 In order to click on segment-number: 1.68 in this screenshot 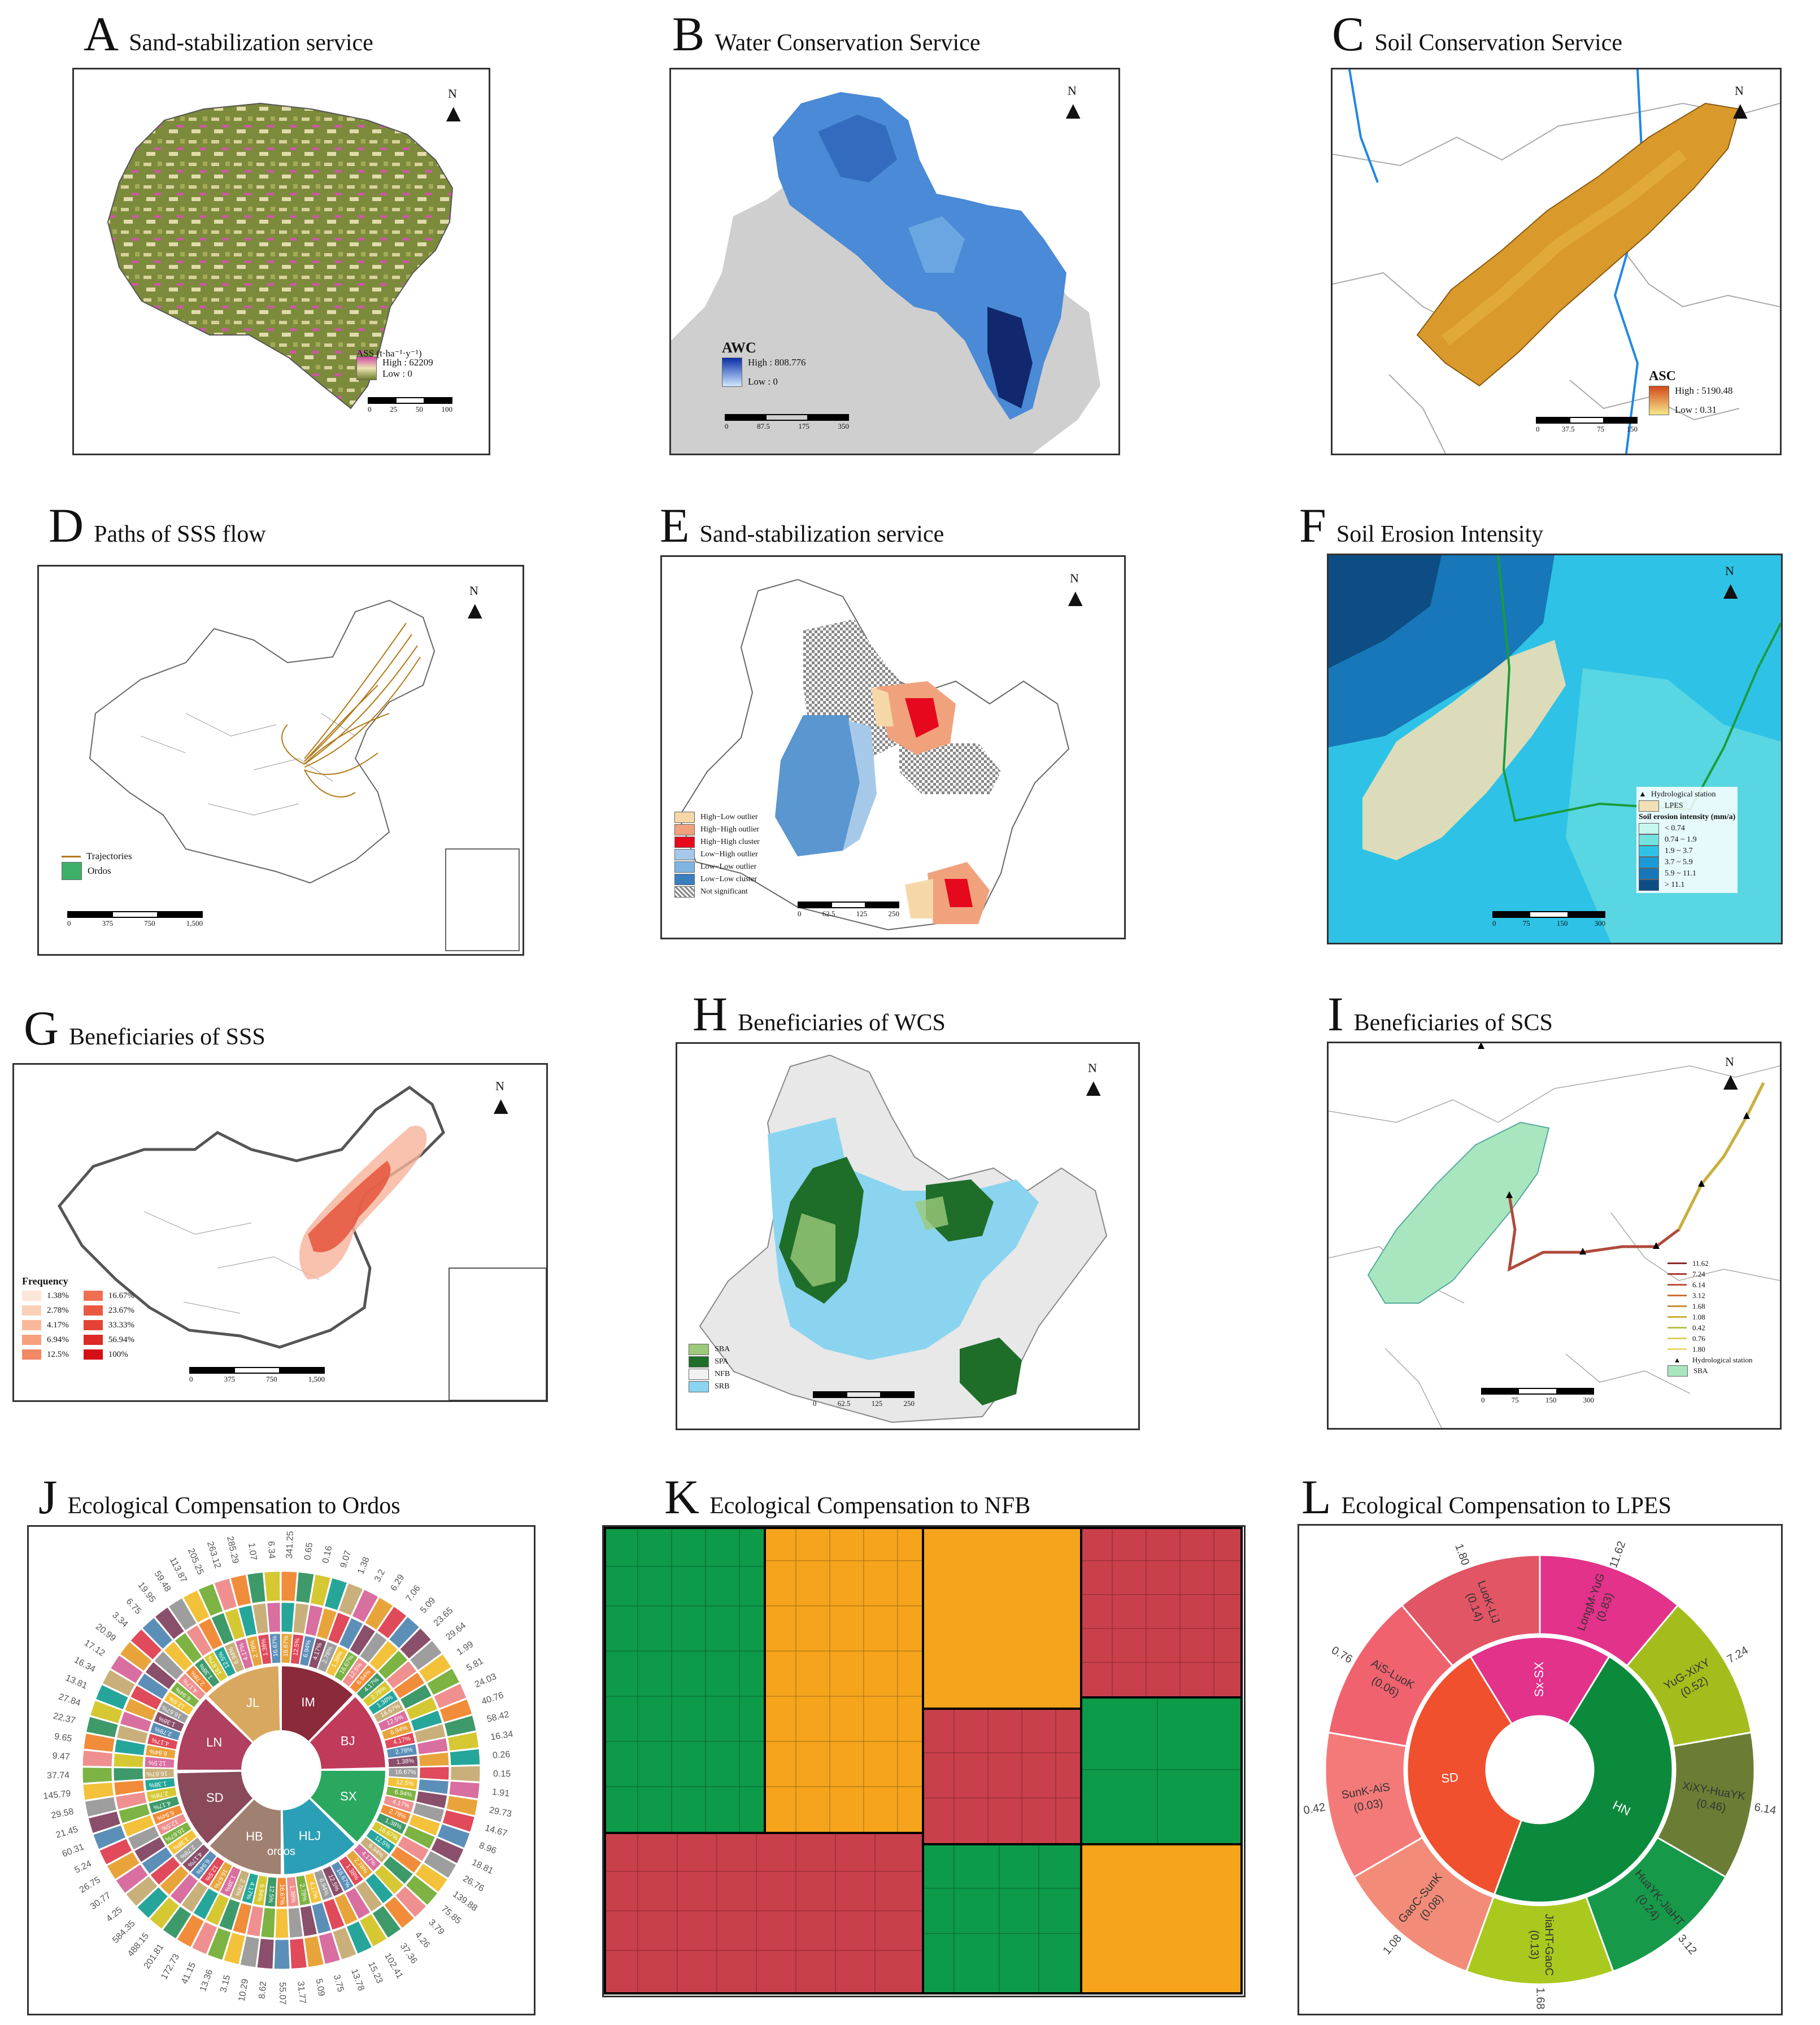, I will do `click(1540, 1999)`.